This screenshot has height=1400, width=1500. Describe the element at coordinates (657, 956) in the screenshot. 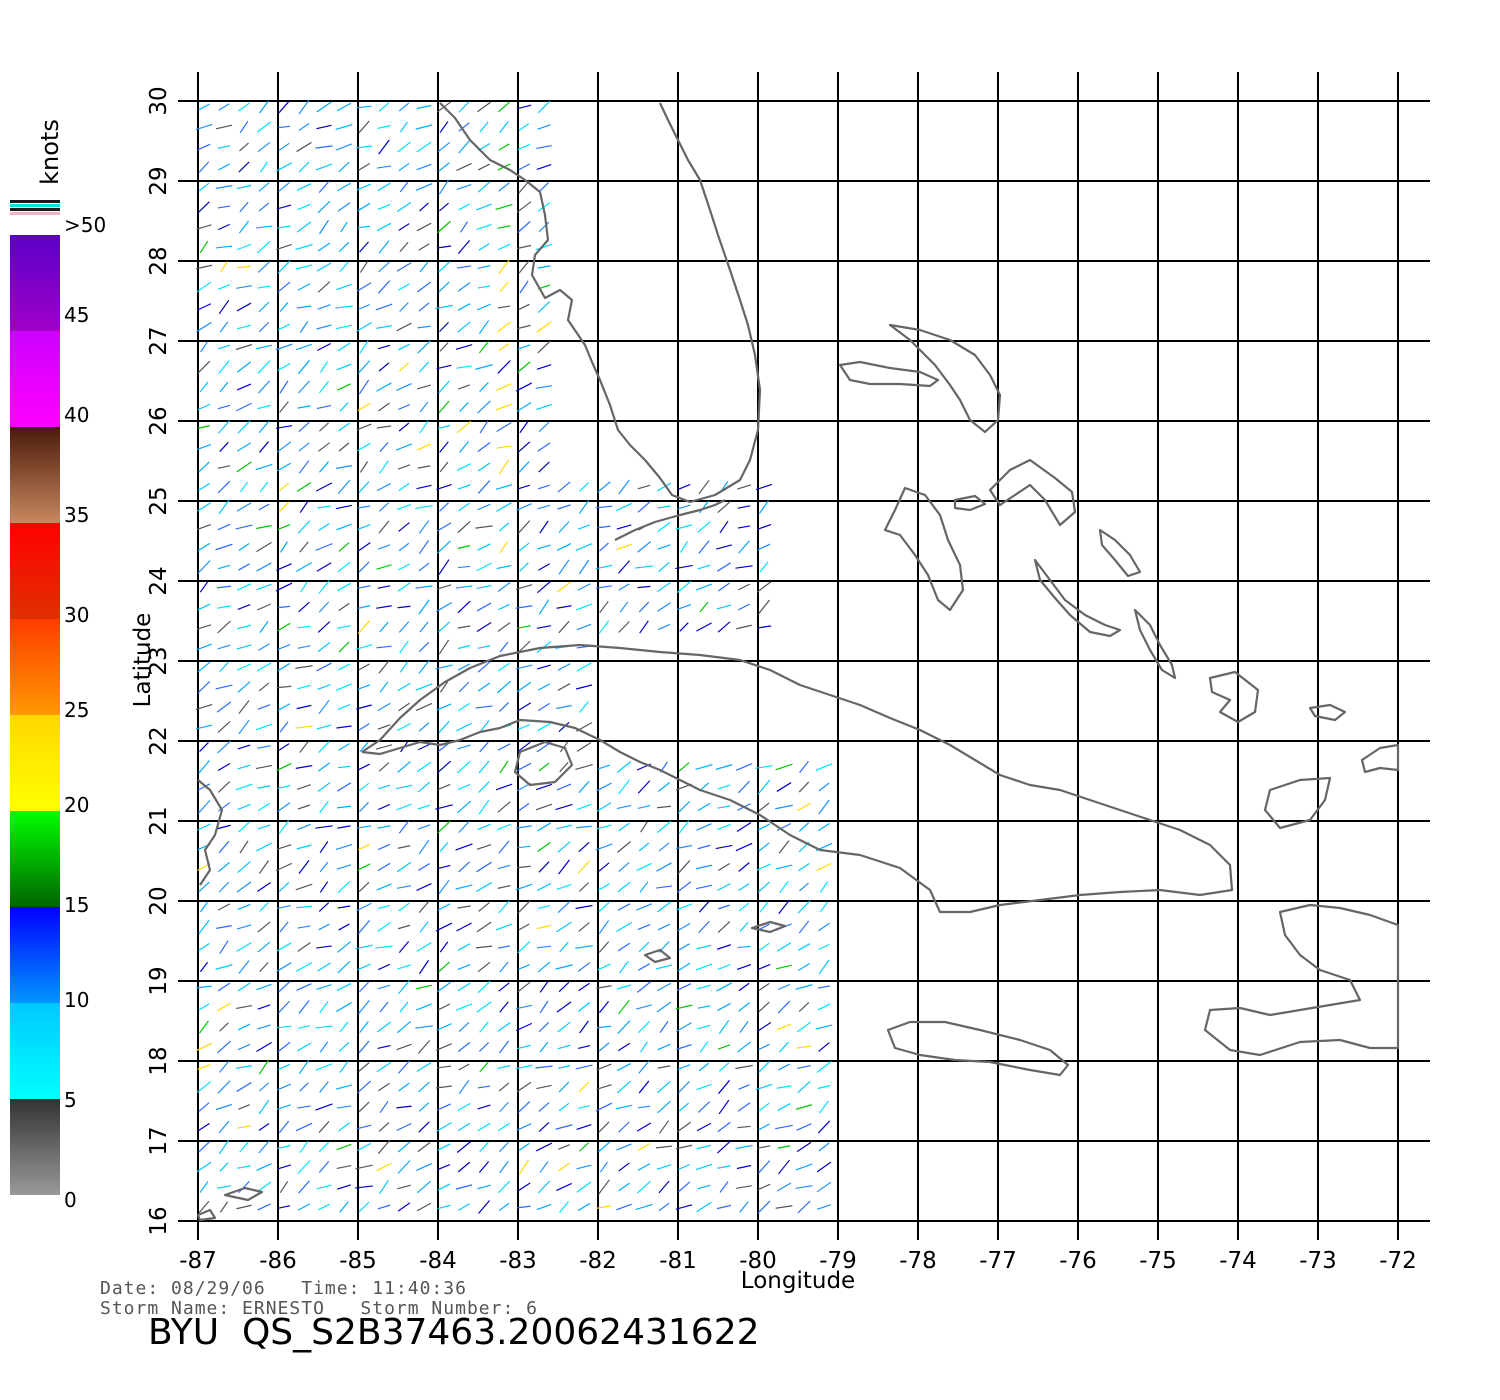

I see `coastline-grand-cayman` at that location.